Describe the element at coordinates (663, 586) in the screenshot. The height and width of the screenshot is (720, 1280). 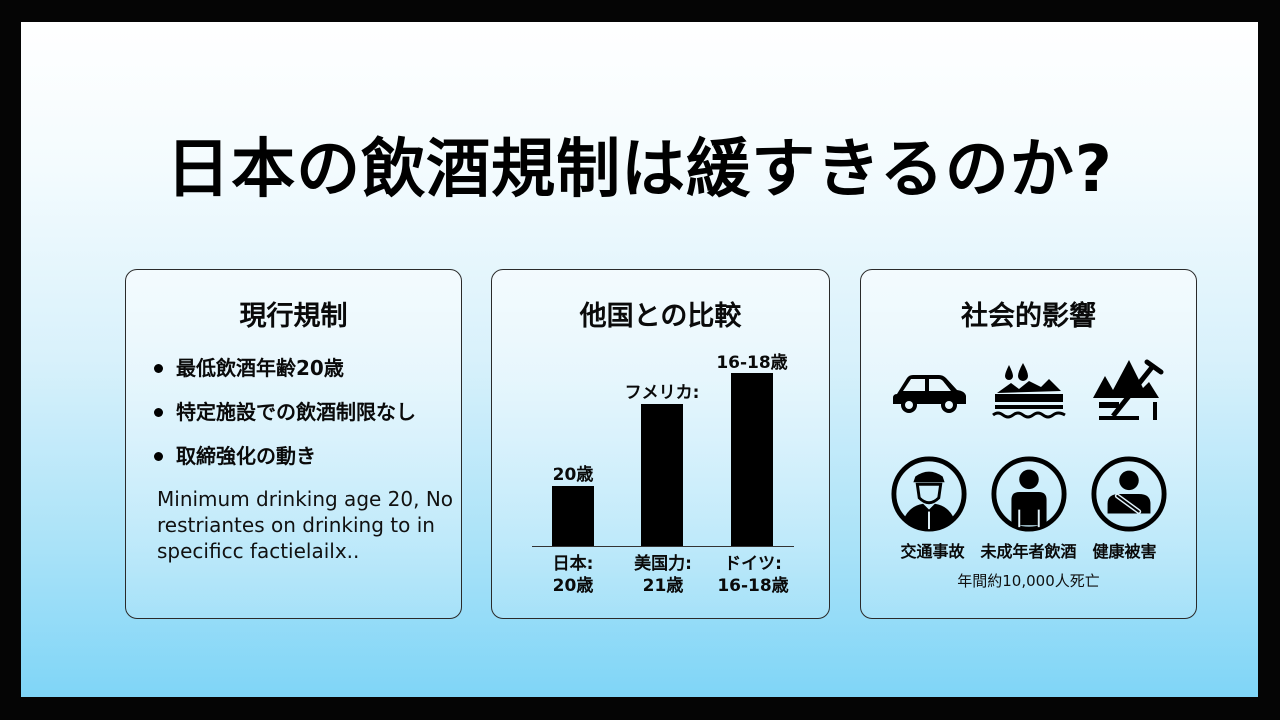
I see `category-value: 21歳` at that location.